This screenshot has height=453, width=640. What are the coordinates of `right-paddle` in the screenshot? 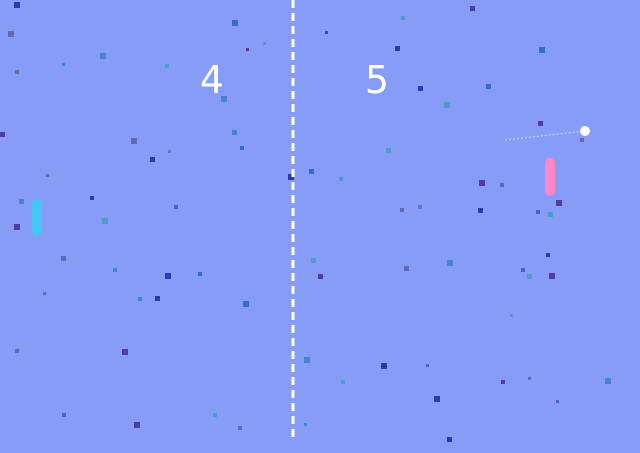 It's located at (550, 177).